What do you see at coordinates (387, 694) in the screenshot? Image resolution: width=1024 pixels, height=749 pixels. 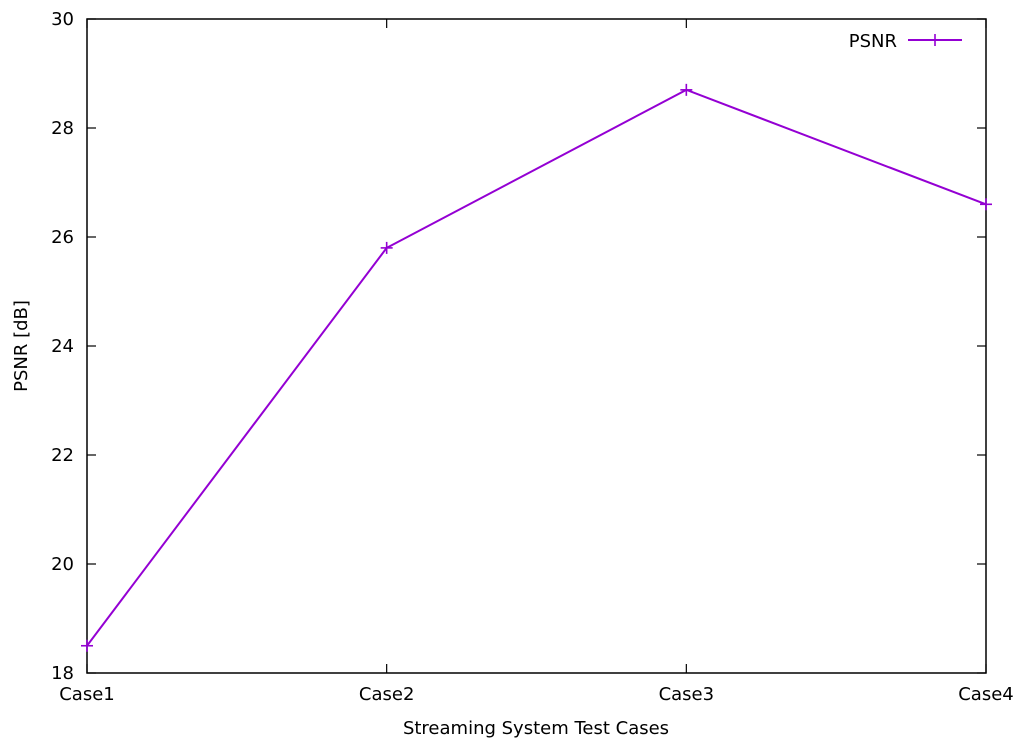 I see `x-tick-label: Case2` at bounding box center [387, 694].